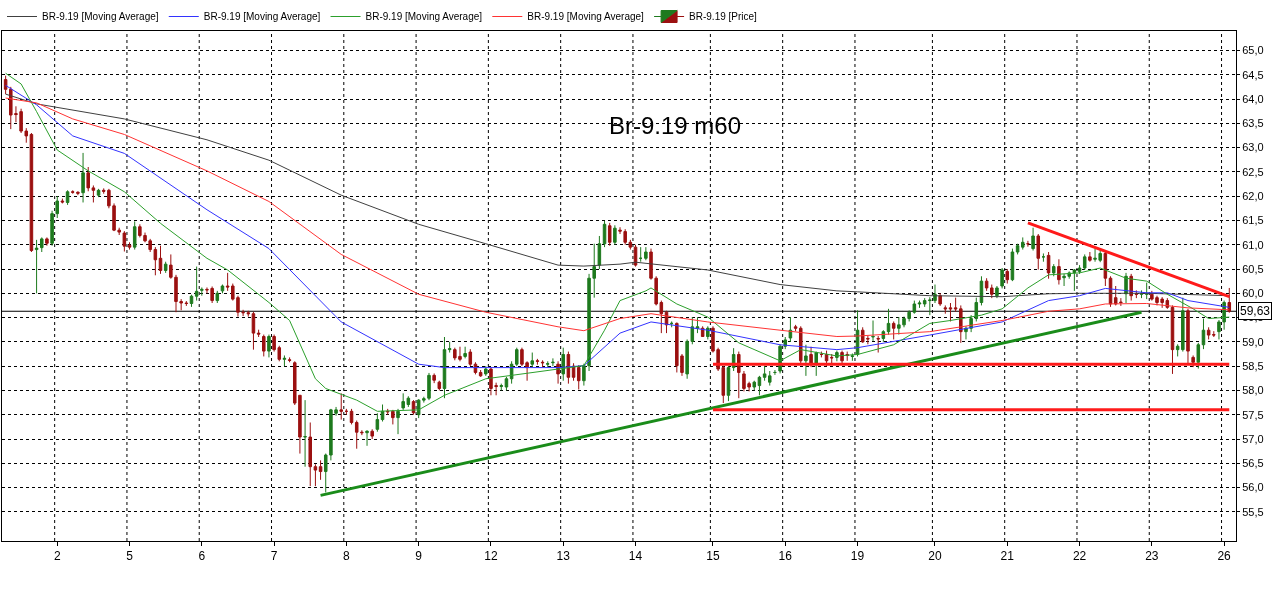 The height and width of the screenshot is (589, 1280). What do you see at coordinates (785, 556) in the screenshot?
I see `x-tick-label: 16` at bounding box center [785, 556].